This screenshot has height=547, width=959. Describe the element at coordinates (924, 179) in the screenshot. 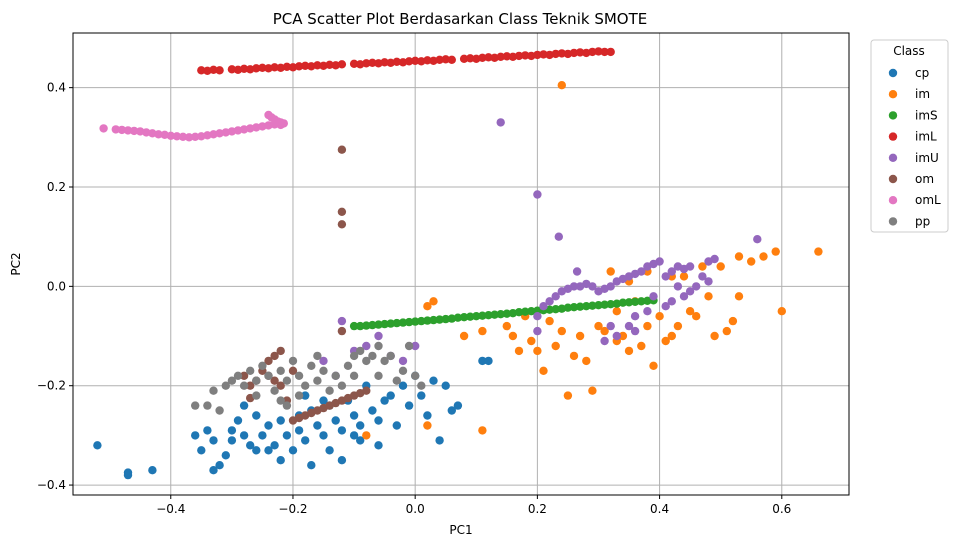

I see `legend-label-om: om` at that location.